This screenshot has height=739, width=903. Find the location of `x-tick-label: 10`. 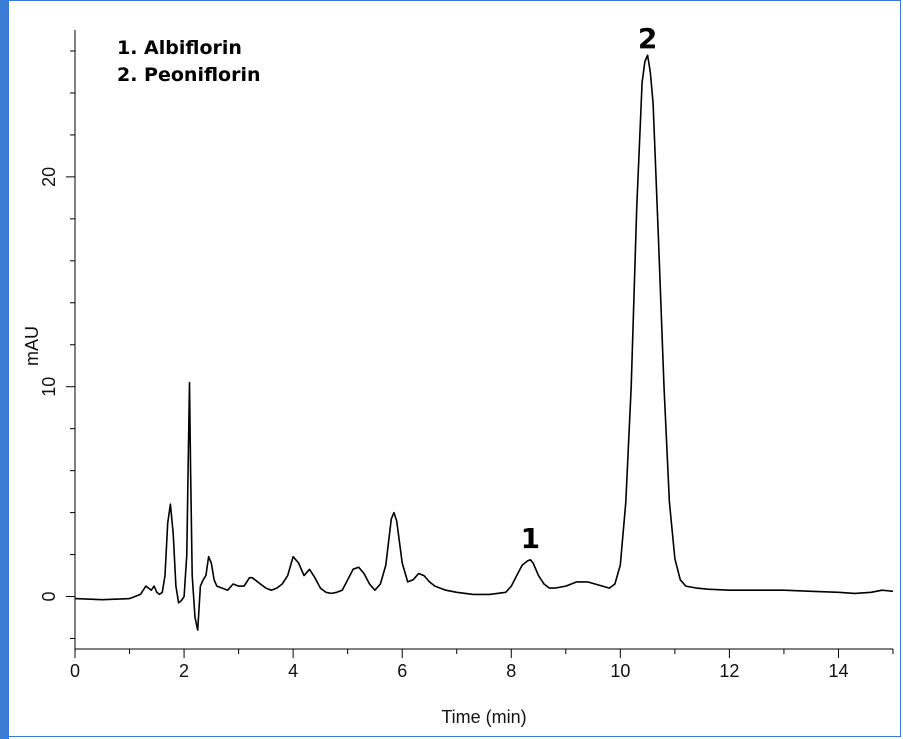

x-tick-label: 10 is located at coordinates (620, 671).